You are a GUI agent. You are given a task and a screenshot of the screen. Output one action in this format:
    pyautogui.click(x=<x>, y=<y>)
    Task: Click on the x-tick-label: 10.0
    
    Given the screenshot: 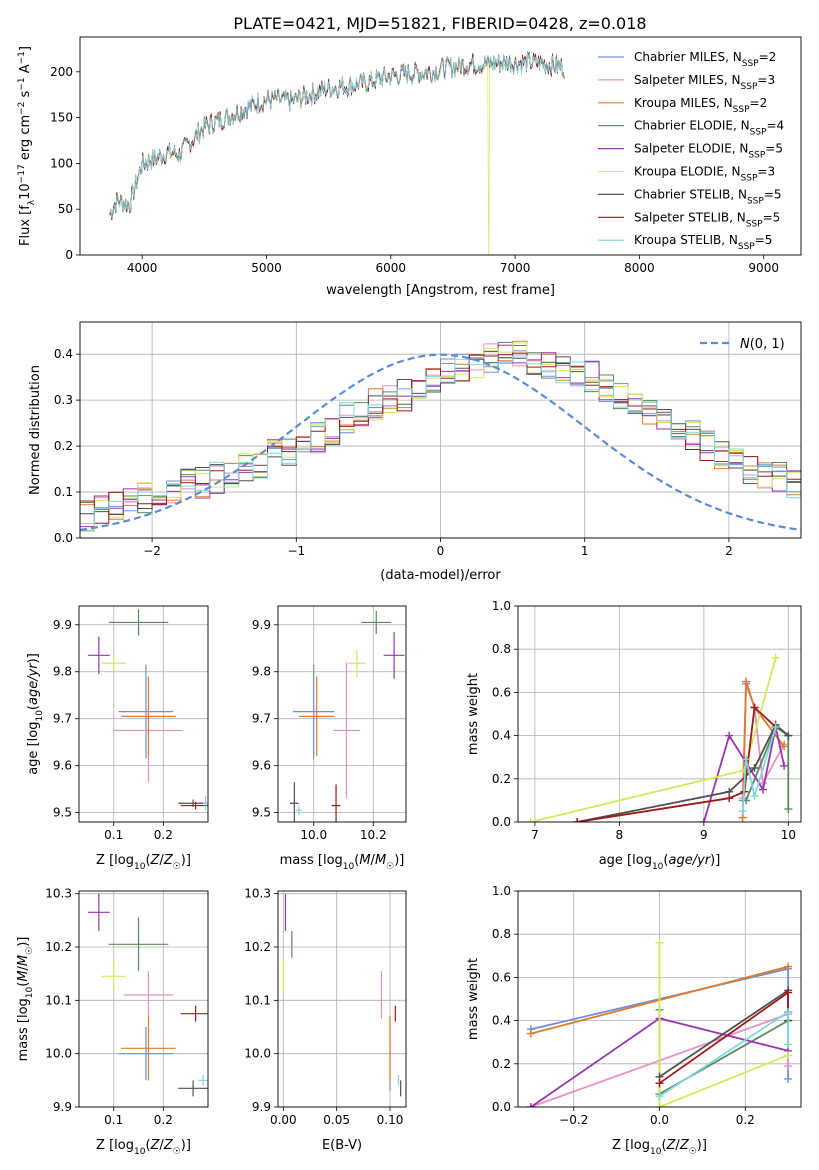 What is the action you would take?
    pyautogui.click(x=313, y=835)
    